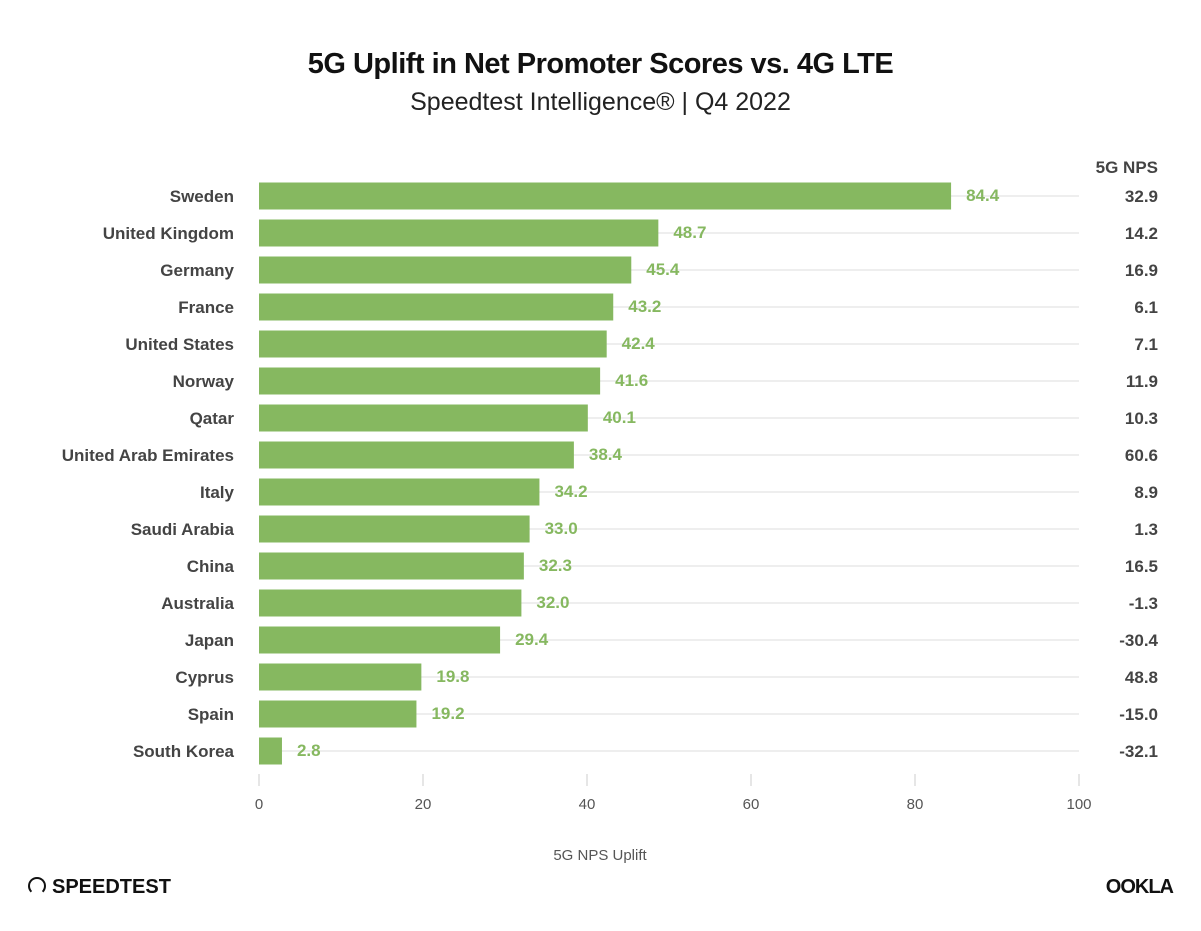 The image size is (1201, 931). Describe the element at coordinates (1141, 418) in the screenshot. I see `side-value: 10.3` at that location.